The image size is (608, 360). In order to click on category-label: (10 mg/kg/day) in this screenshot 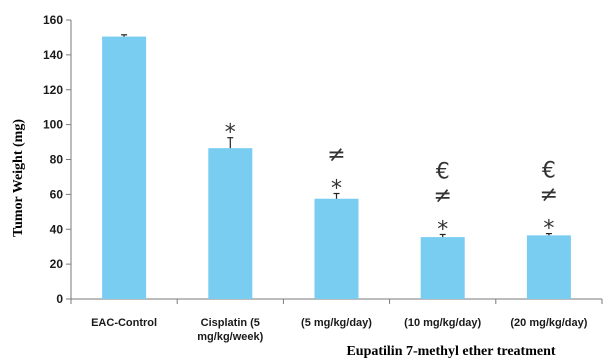, I will do `click(442, 323)`.